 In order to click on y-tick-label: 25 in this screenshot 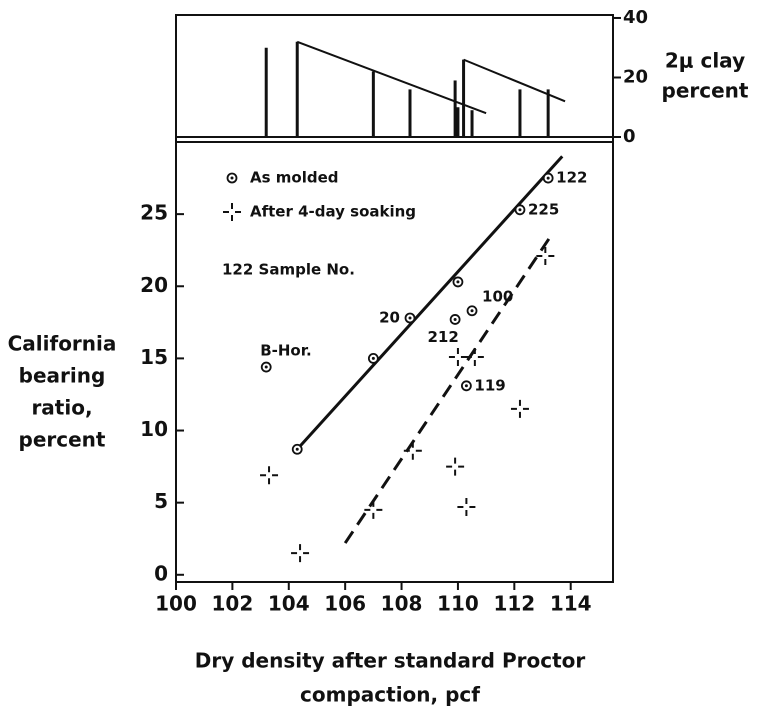, I will do `click(154, 213)`.